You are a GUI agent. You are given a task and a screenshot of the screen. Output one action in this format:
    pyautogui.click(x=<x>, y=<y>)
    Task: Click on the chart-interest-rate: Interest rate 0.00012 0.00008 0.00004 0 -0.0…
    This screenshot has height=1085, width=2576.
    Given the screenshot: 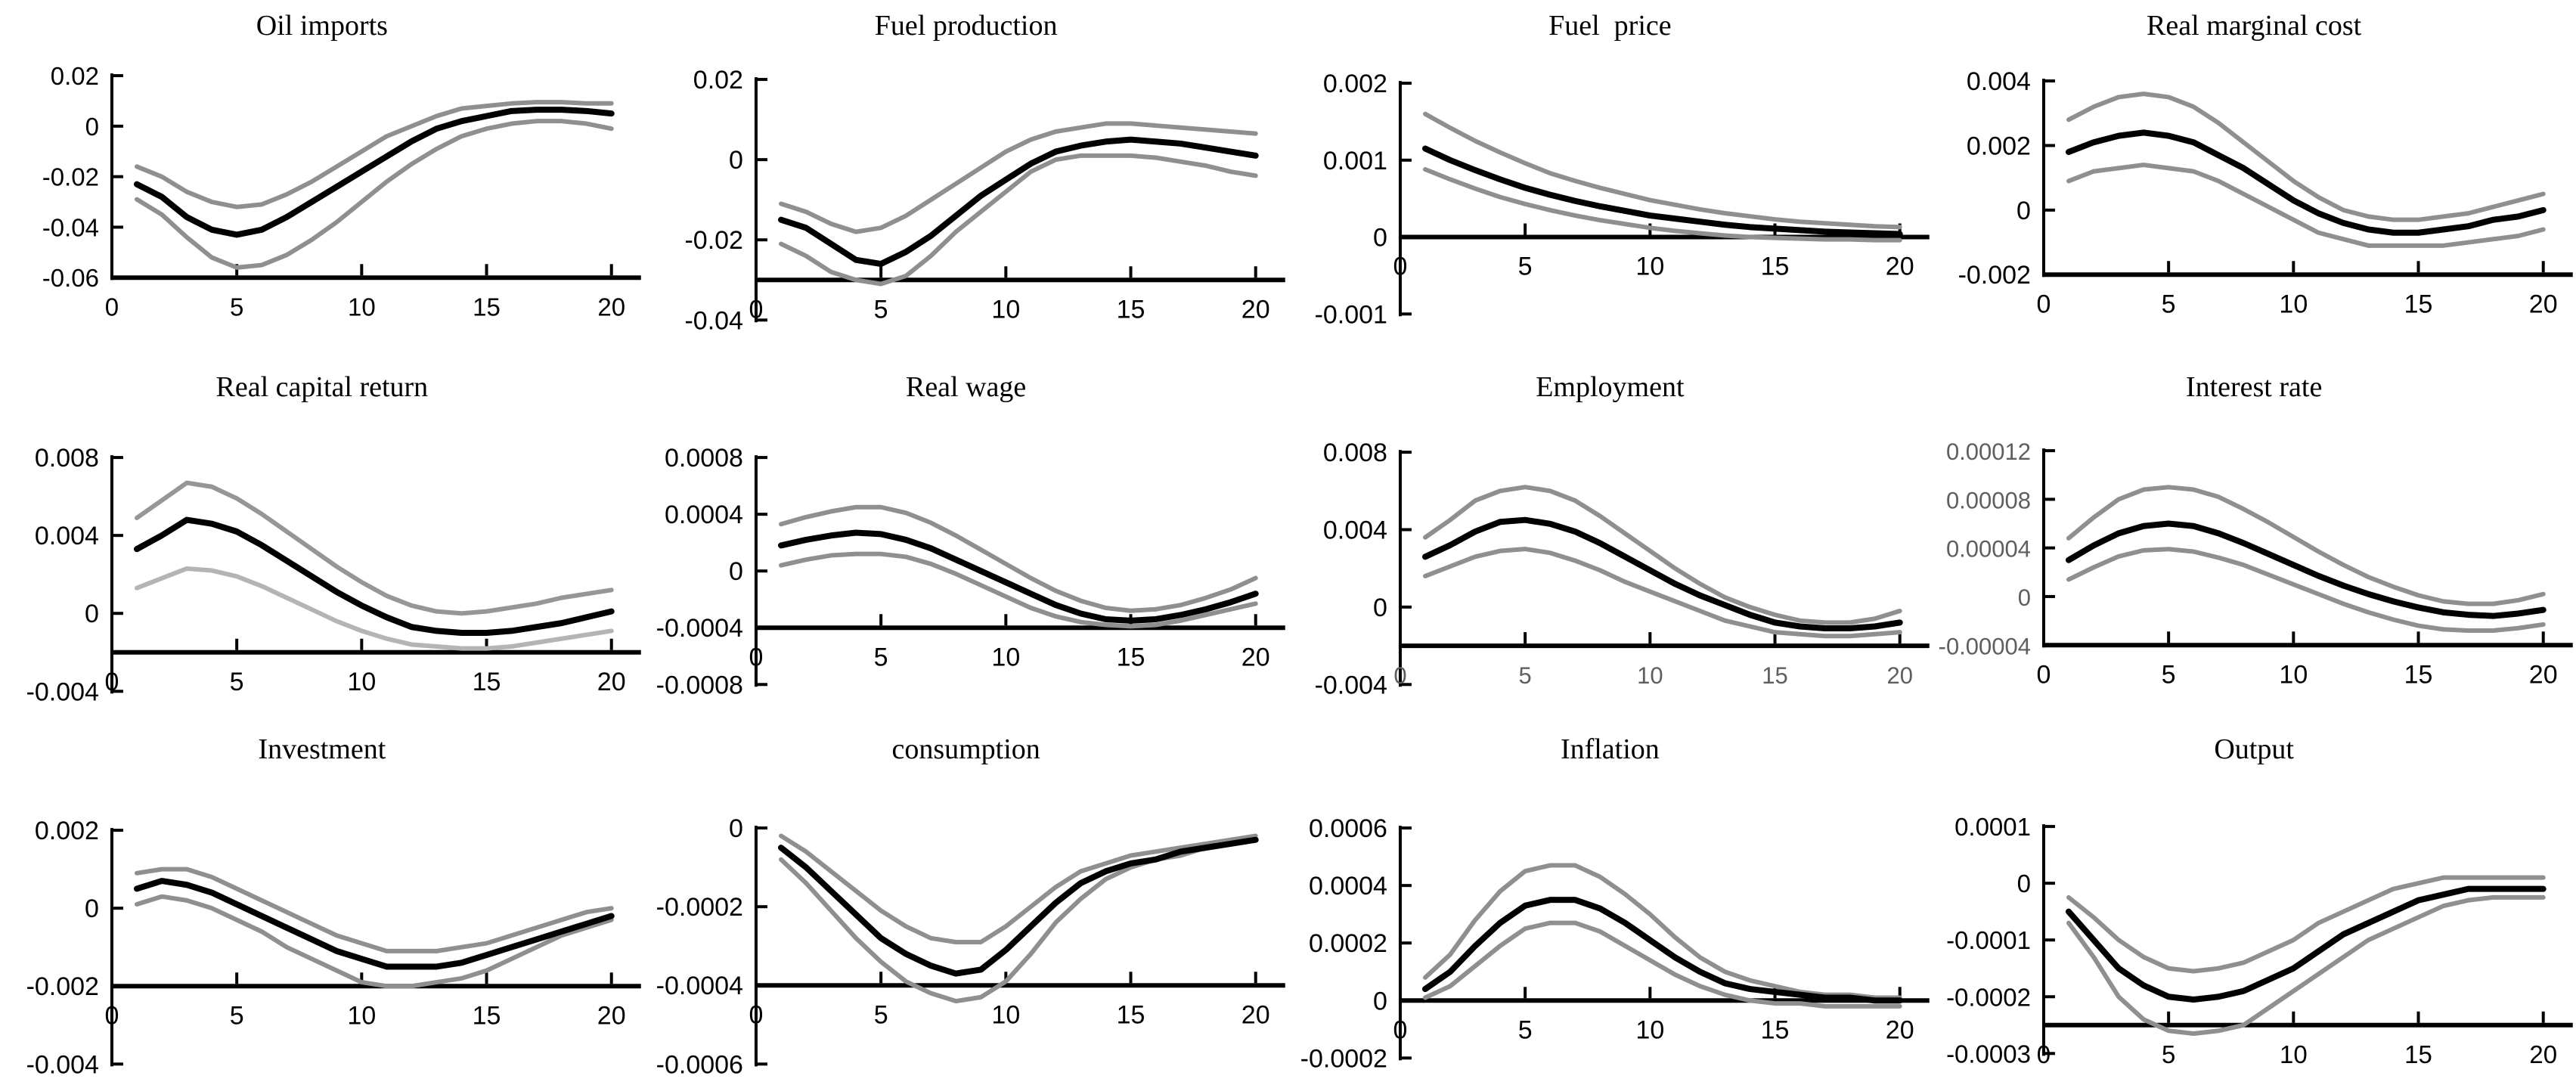 What is the action you would take?
    pyautogui.click(x=2254, y=542)
    